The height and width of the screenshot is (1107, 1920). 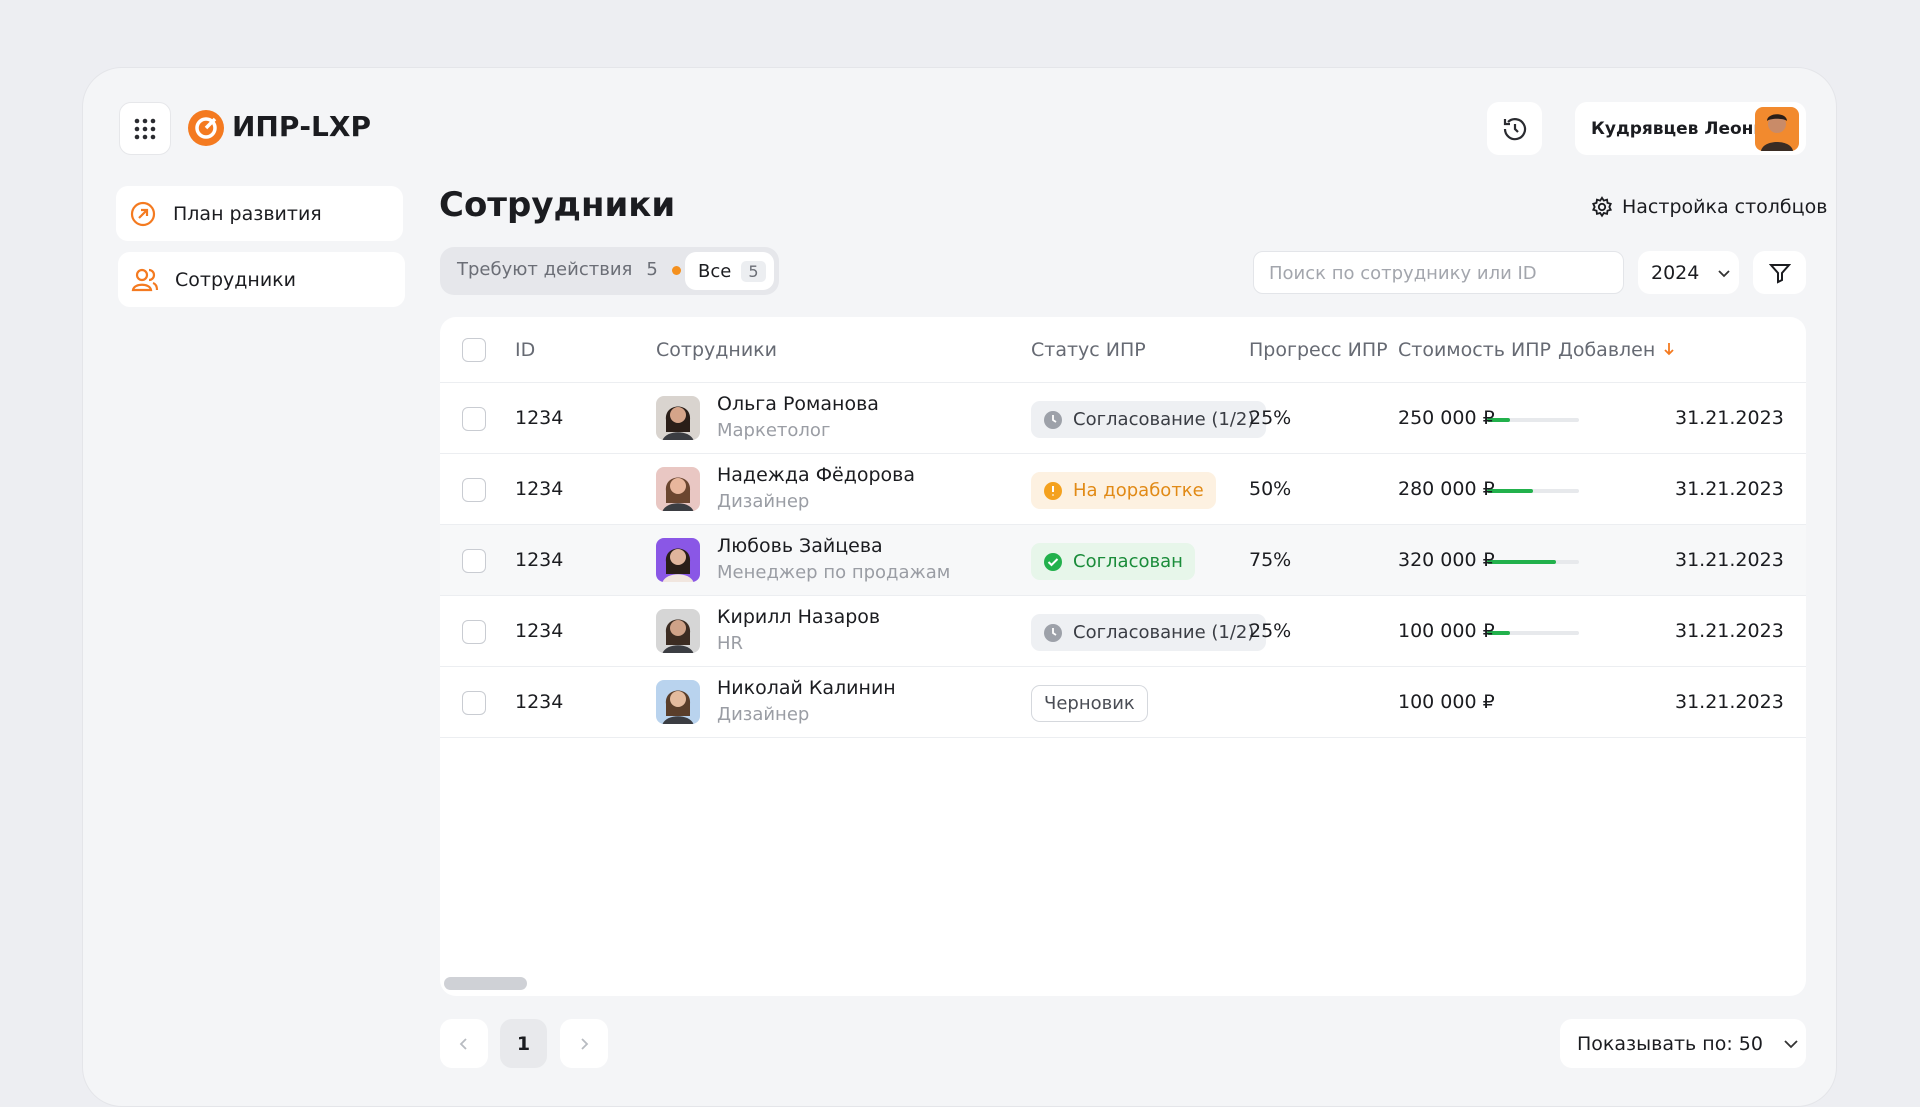 I want to click on logo-icon, so click(x=206, y=128).